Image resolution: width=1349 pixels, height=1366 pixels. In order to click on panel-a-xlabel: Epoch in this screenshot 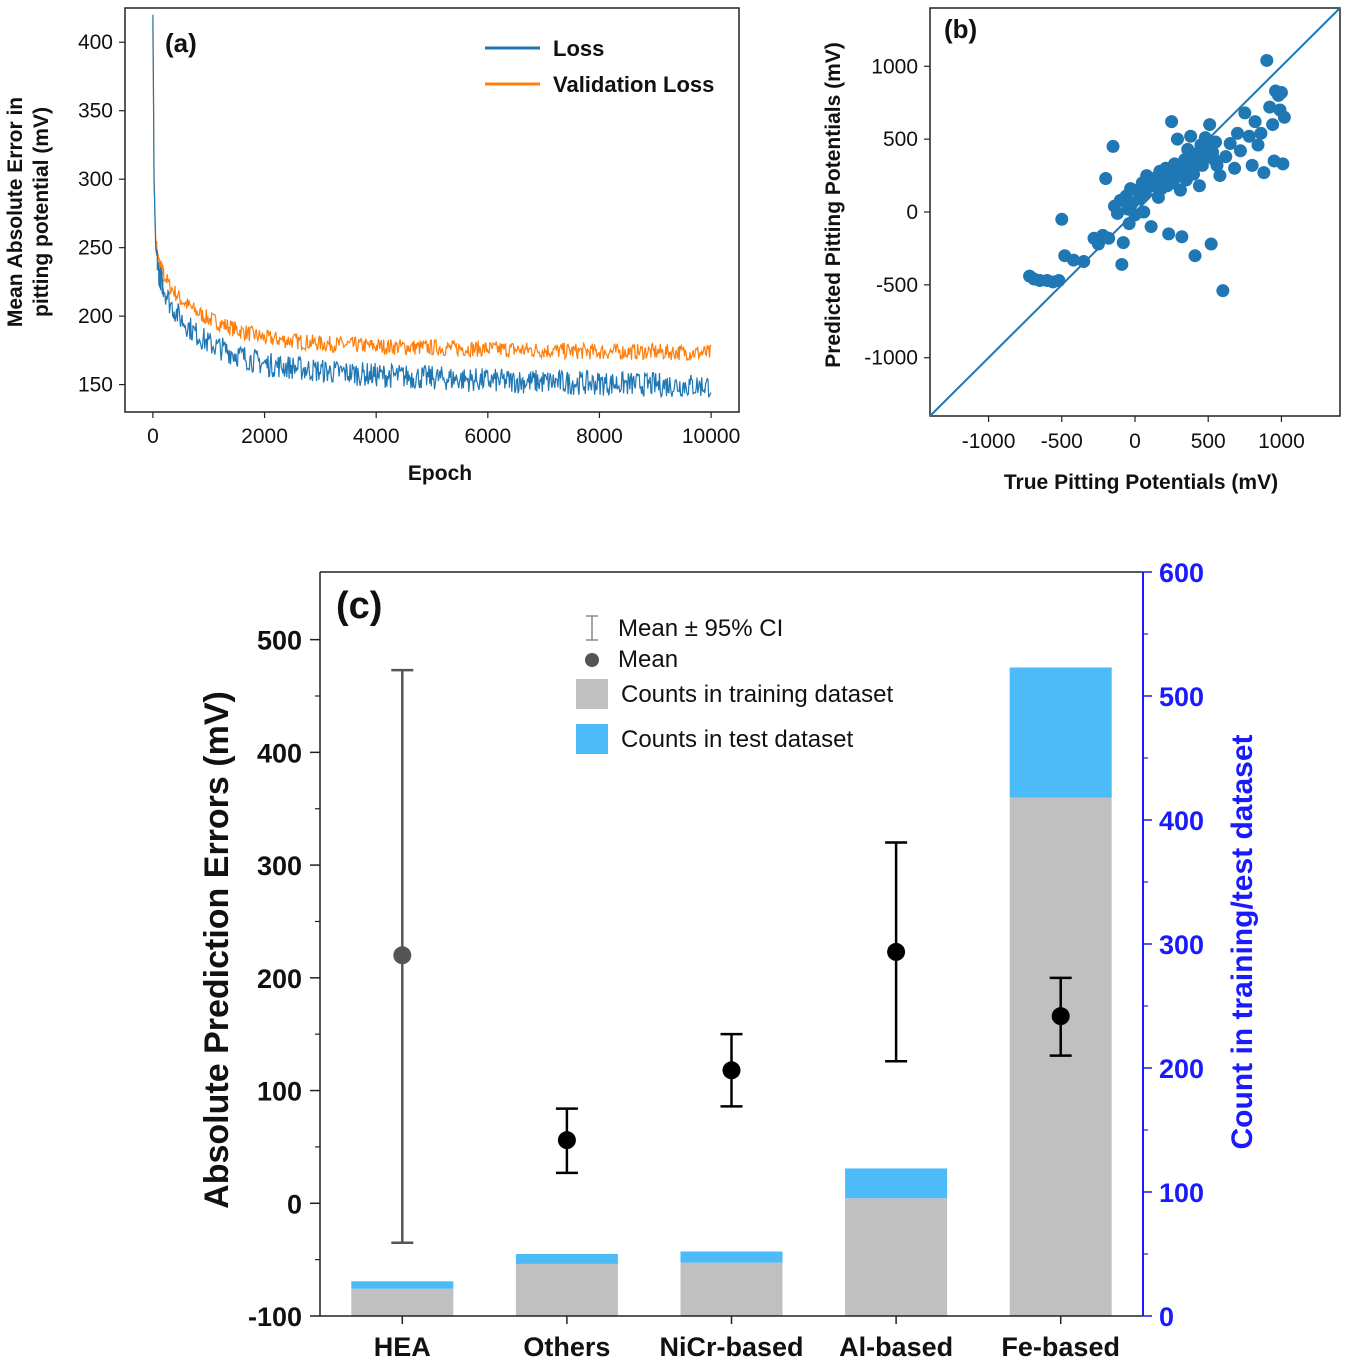, I will do `click(440, 473)`.